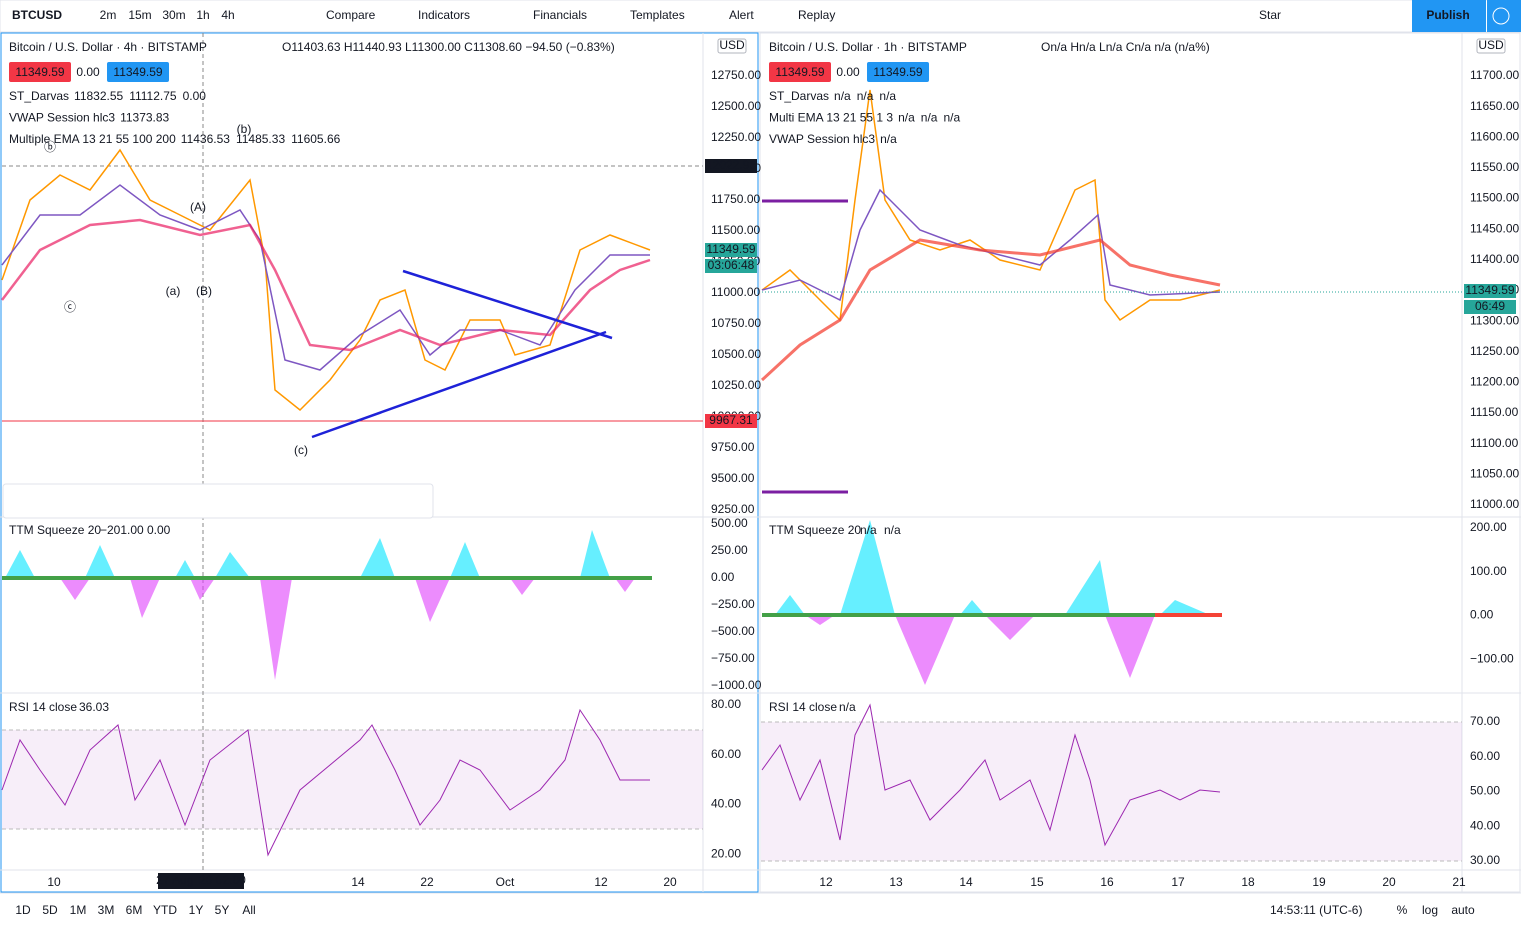 The image size is (1521, 936). Describe the element at coordinates (657, 15) in the screenshot. I see `toolbar-button: Templates` at that location.